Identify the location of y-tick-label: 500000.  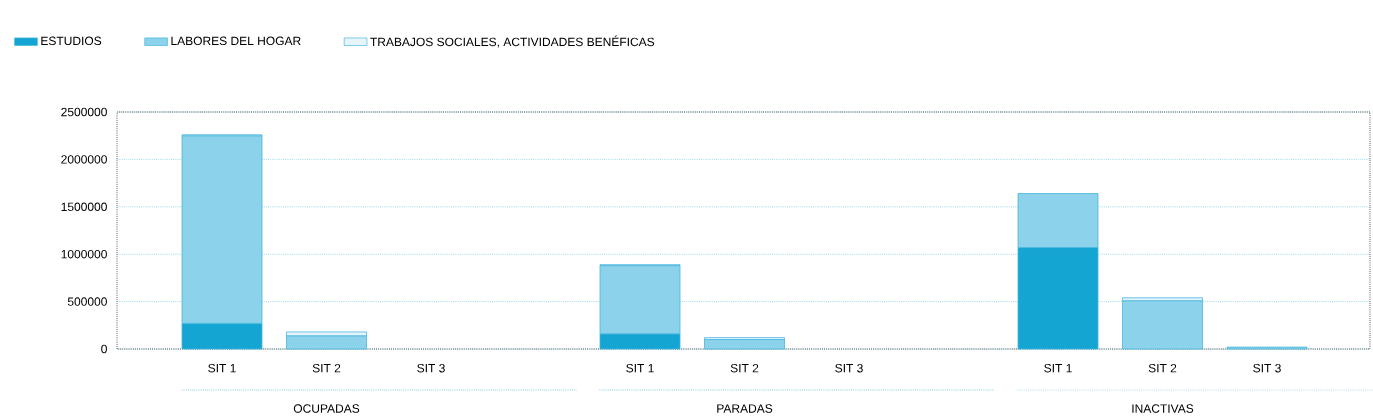
(87, 301).